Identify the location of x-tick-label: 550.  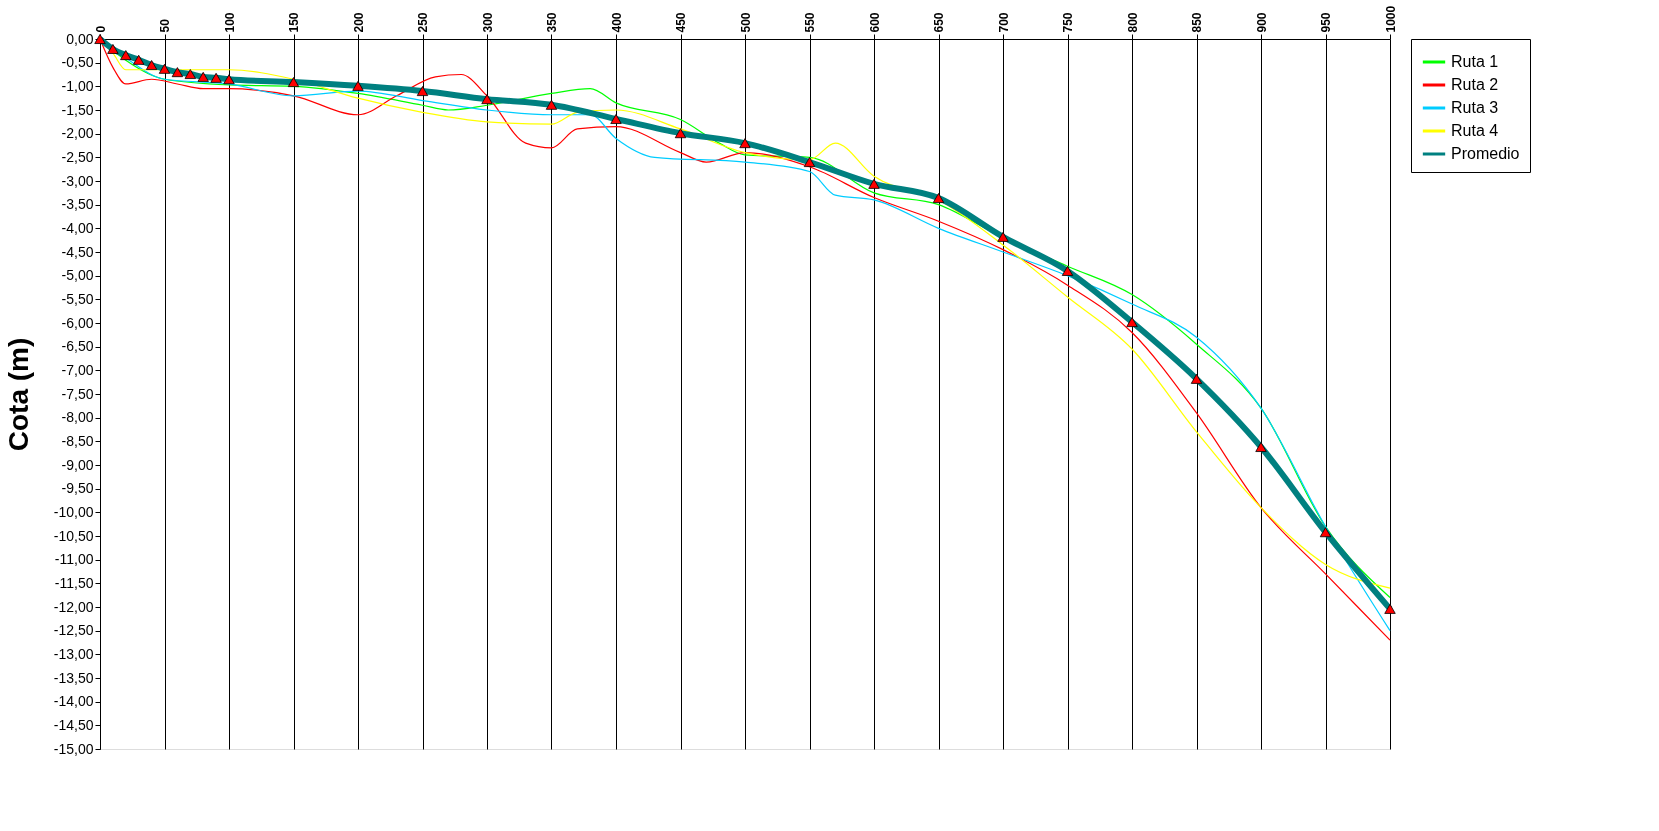
(810, 22).